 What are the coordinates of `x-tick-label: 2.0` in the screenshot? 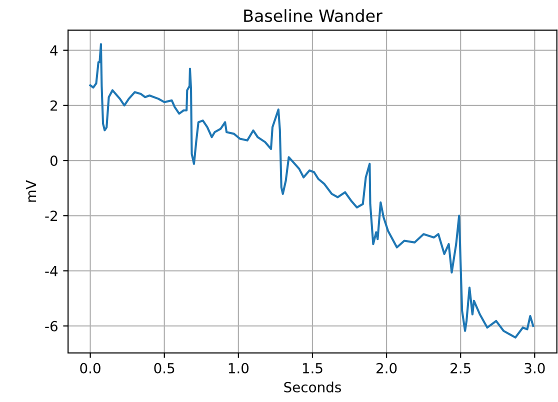 It's located at (386, 368).